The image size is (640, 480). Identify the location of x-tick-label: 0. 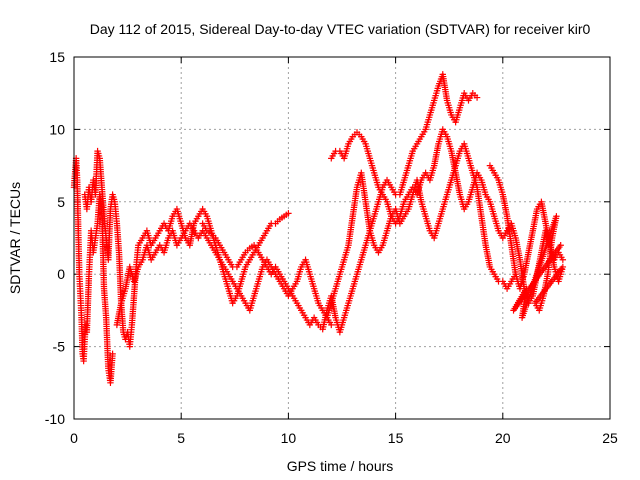
(74, 438).